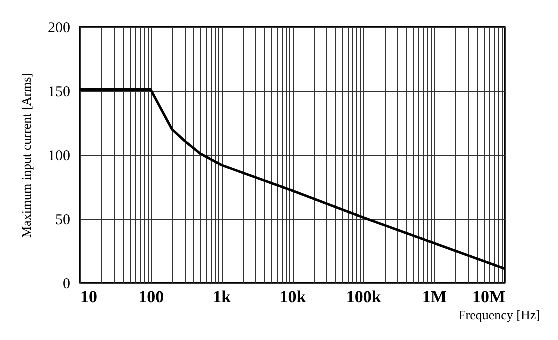 This screenshot has width=558, height=340. I want to click on x-axis-title: Frequency [Hz], so click(499, 315).